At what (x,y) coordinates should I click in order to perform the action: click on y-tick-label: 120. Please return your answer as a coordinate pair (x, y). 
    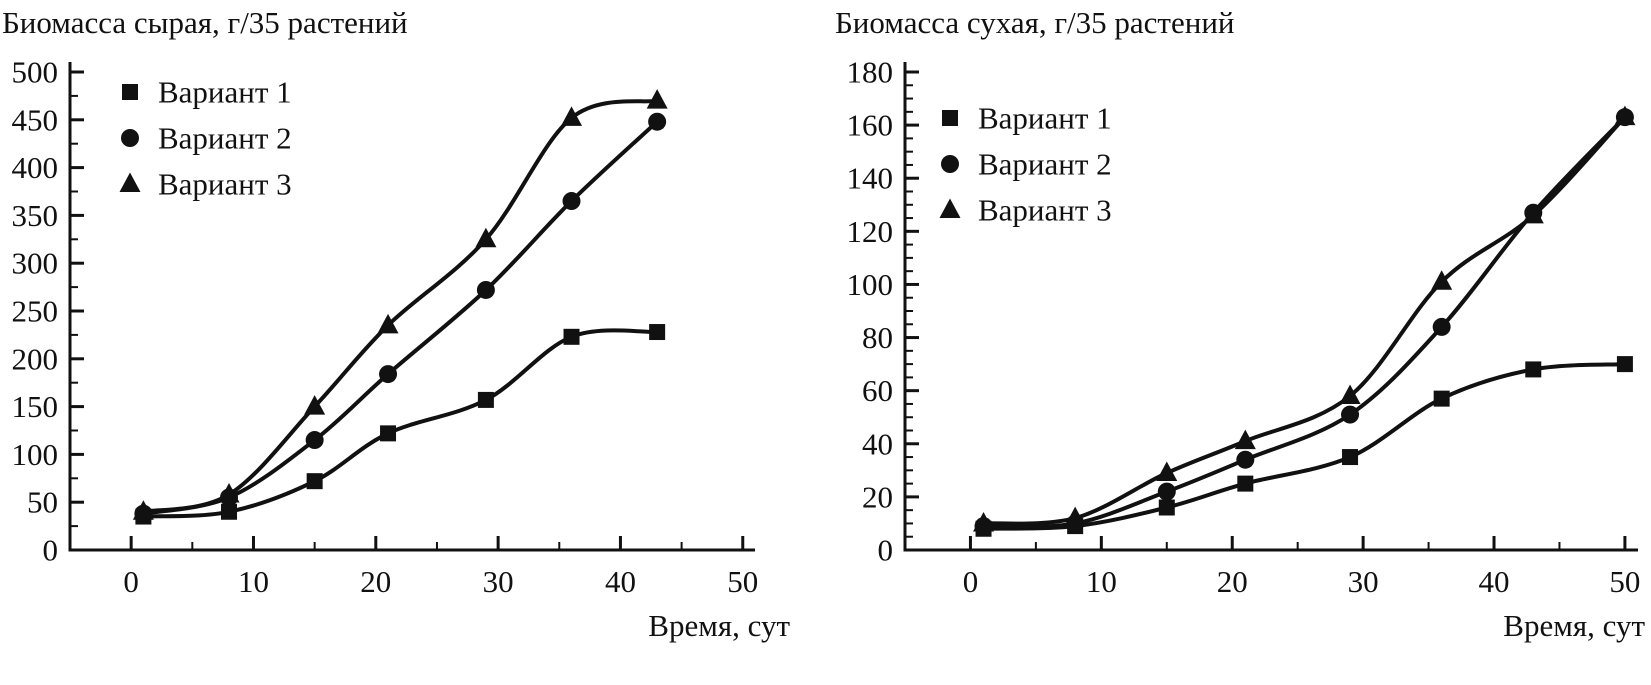
    Looking at the image, I should click on (870, 231).